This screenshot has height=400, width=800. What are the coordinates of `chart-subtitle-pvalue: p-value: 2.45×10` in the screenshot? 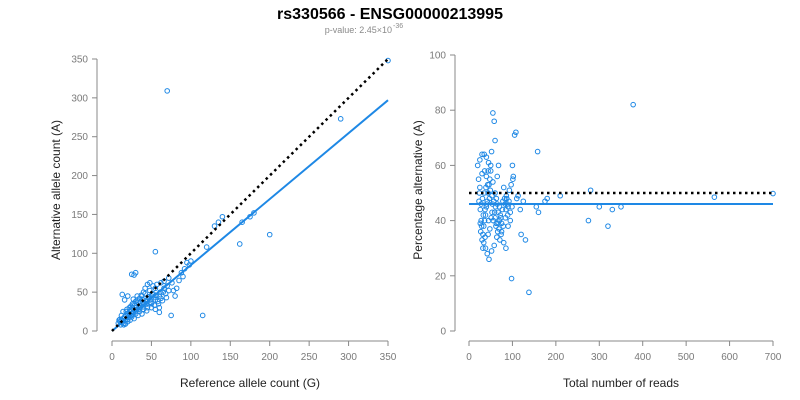 It's located at (358, 30).